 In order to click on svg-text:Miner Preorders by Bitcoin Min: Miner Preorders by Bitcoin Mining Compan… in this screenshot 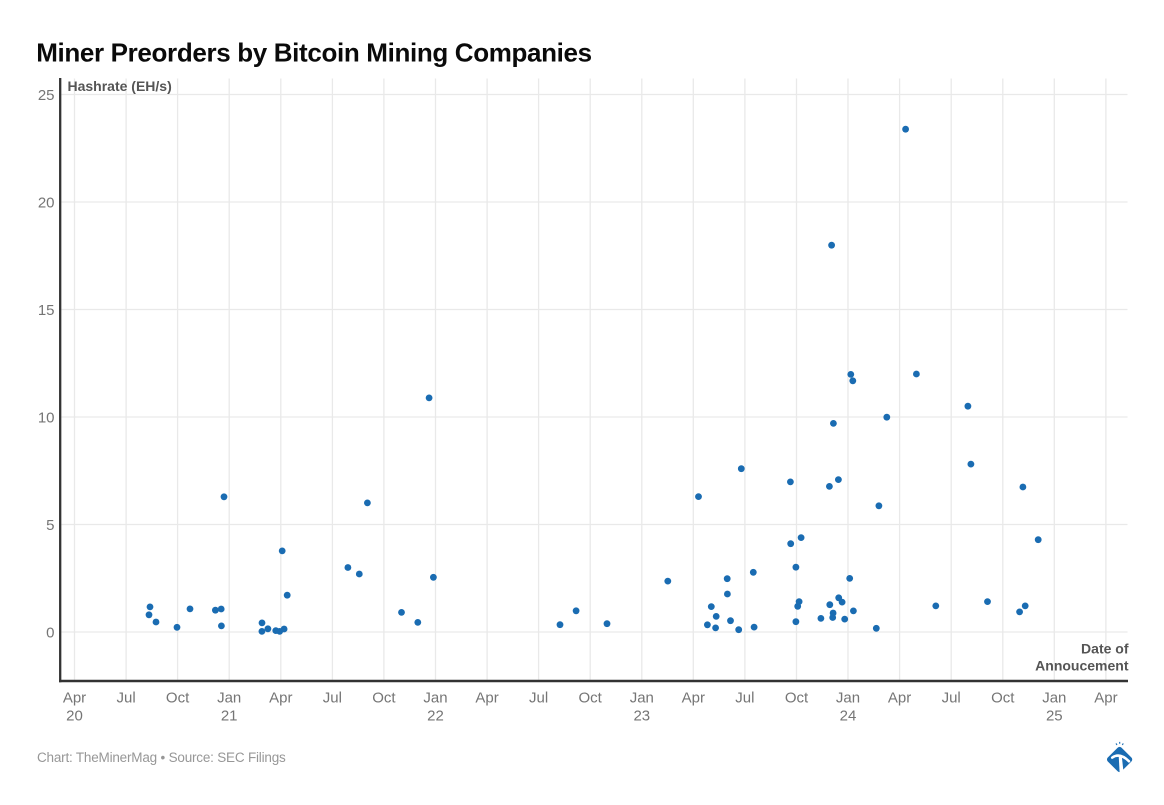, I will do `click(314, 52)`.